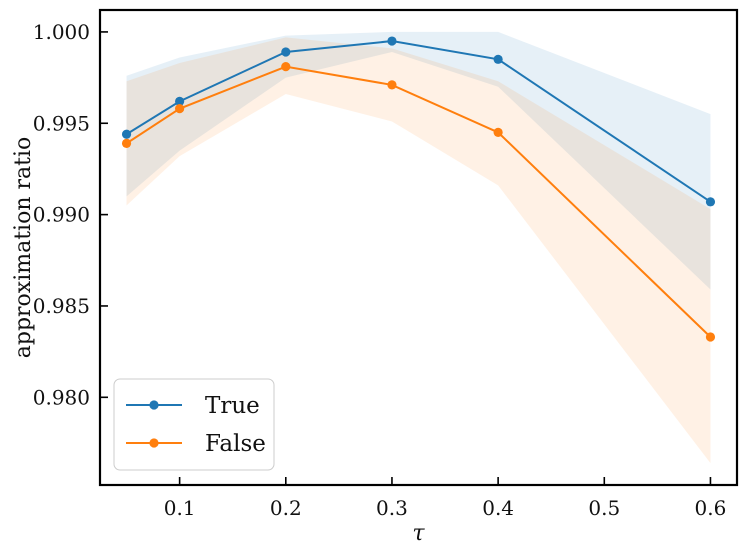 The height and width of the screenshot is (554, 747). I want to click on y-axis-ticks: 0.980 0.985 0.990 0.995 1.000, so click(70, 214).